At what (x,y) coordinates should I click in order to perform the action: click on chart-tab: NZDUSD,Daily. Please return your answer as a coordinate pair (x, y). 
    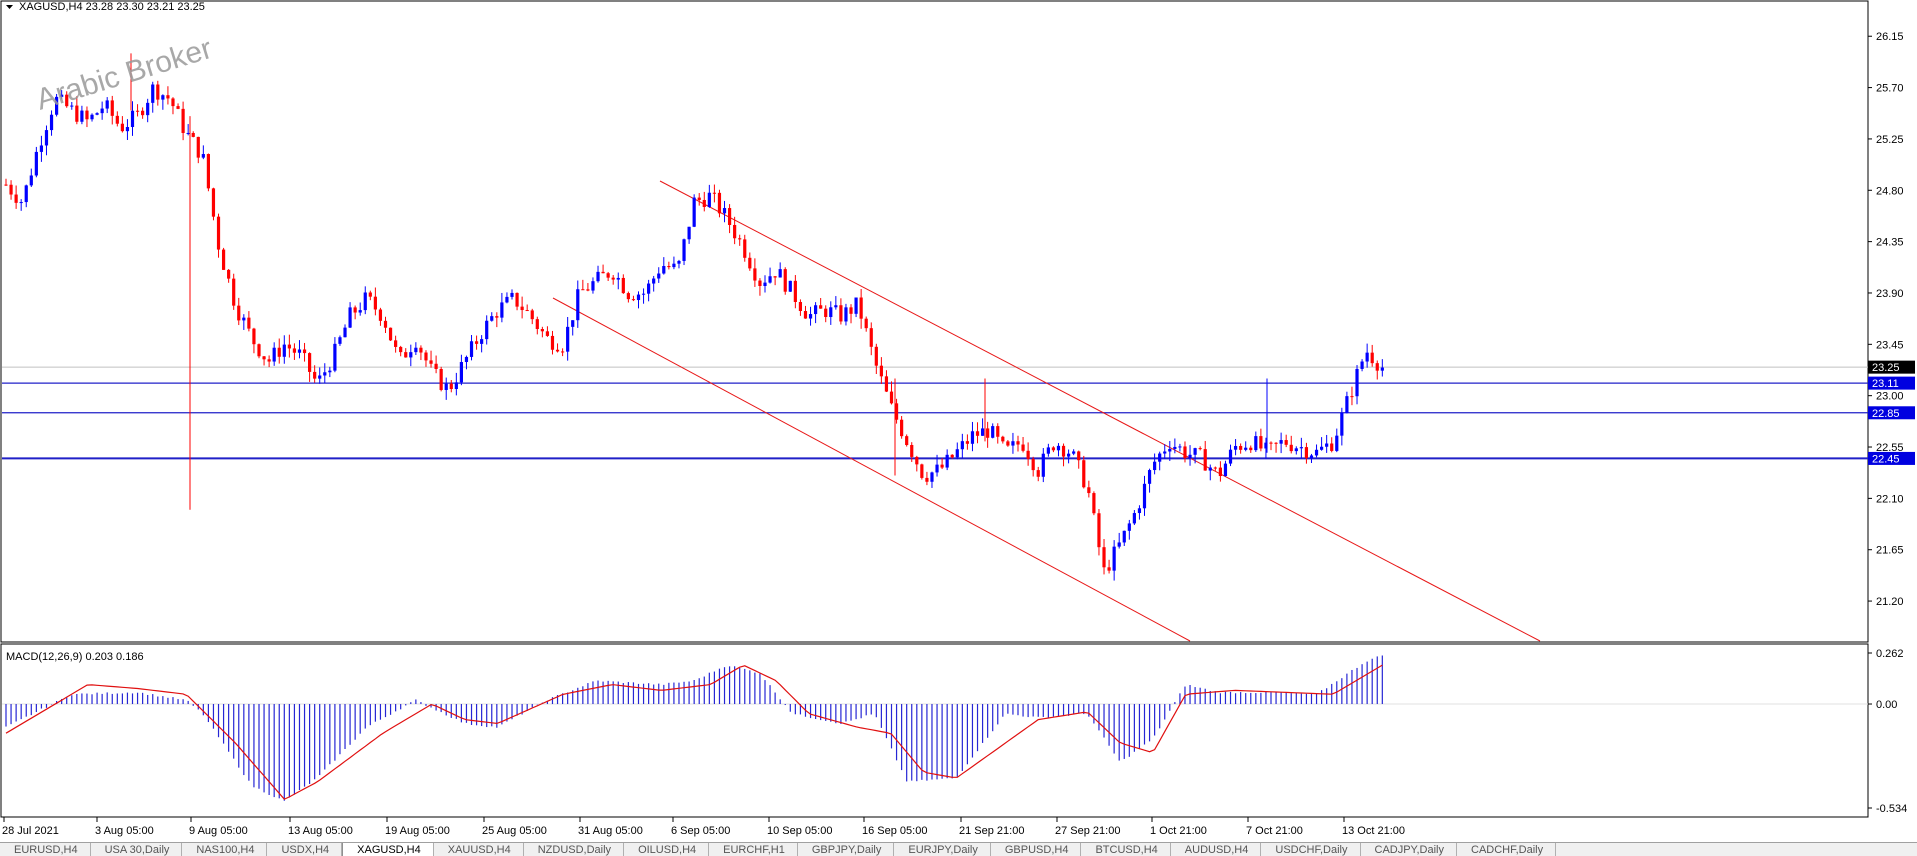
    Looking at the image, I should click on (574, 849).